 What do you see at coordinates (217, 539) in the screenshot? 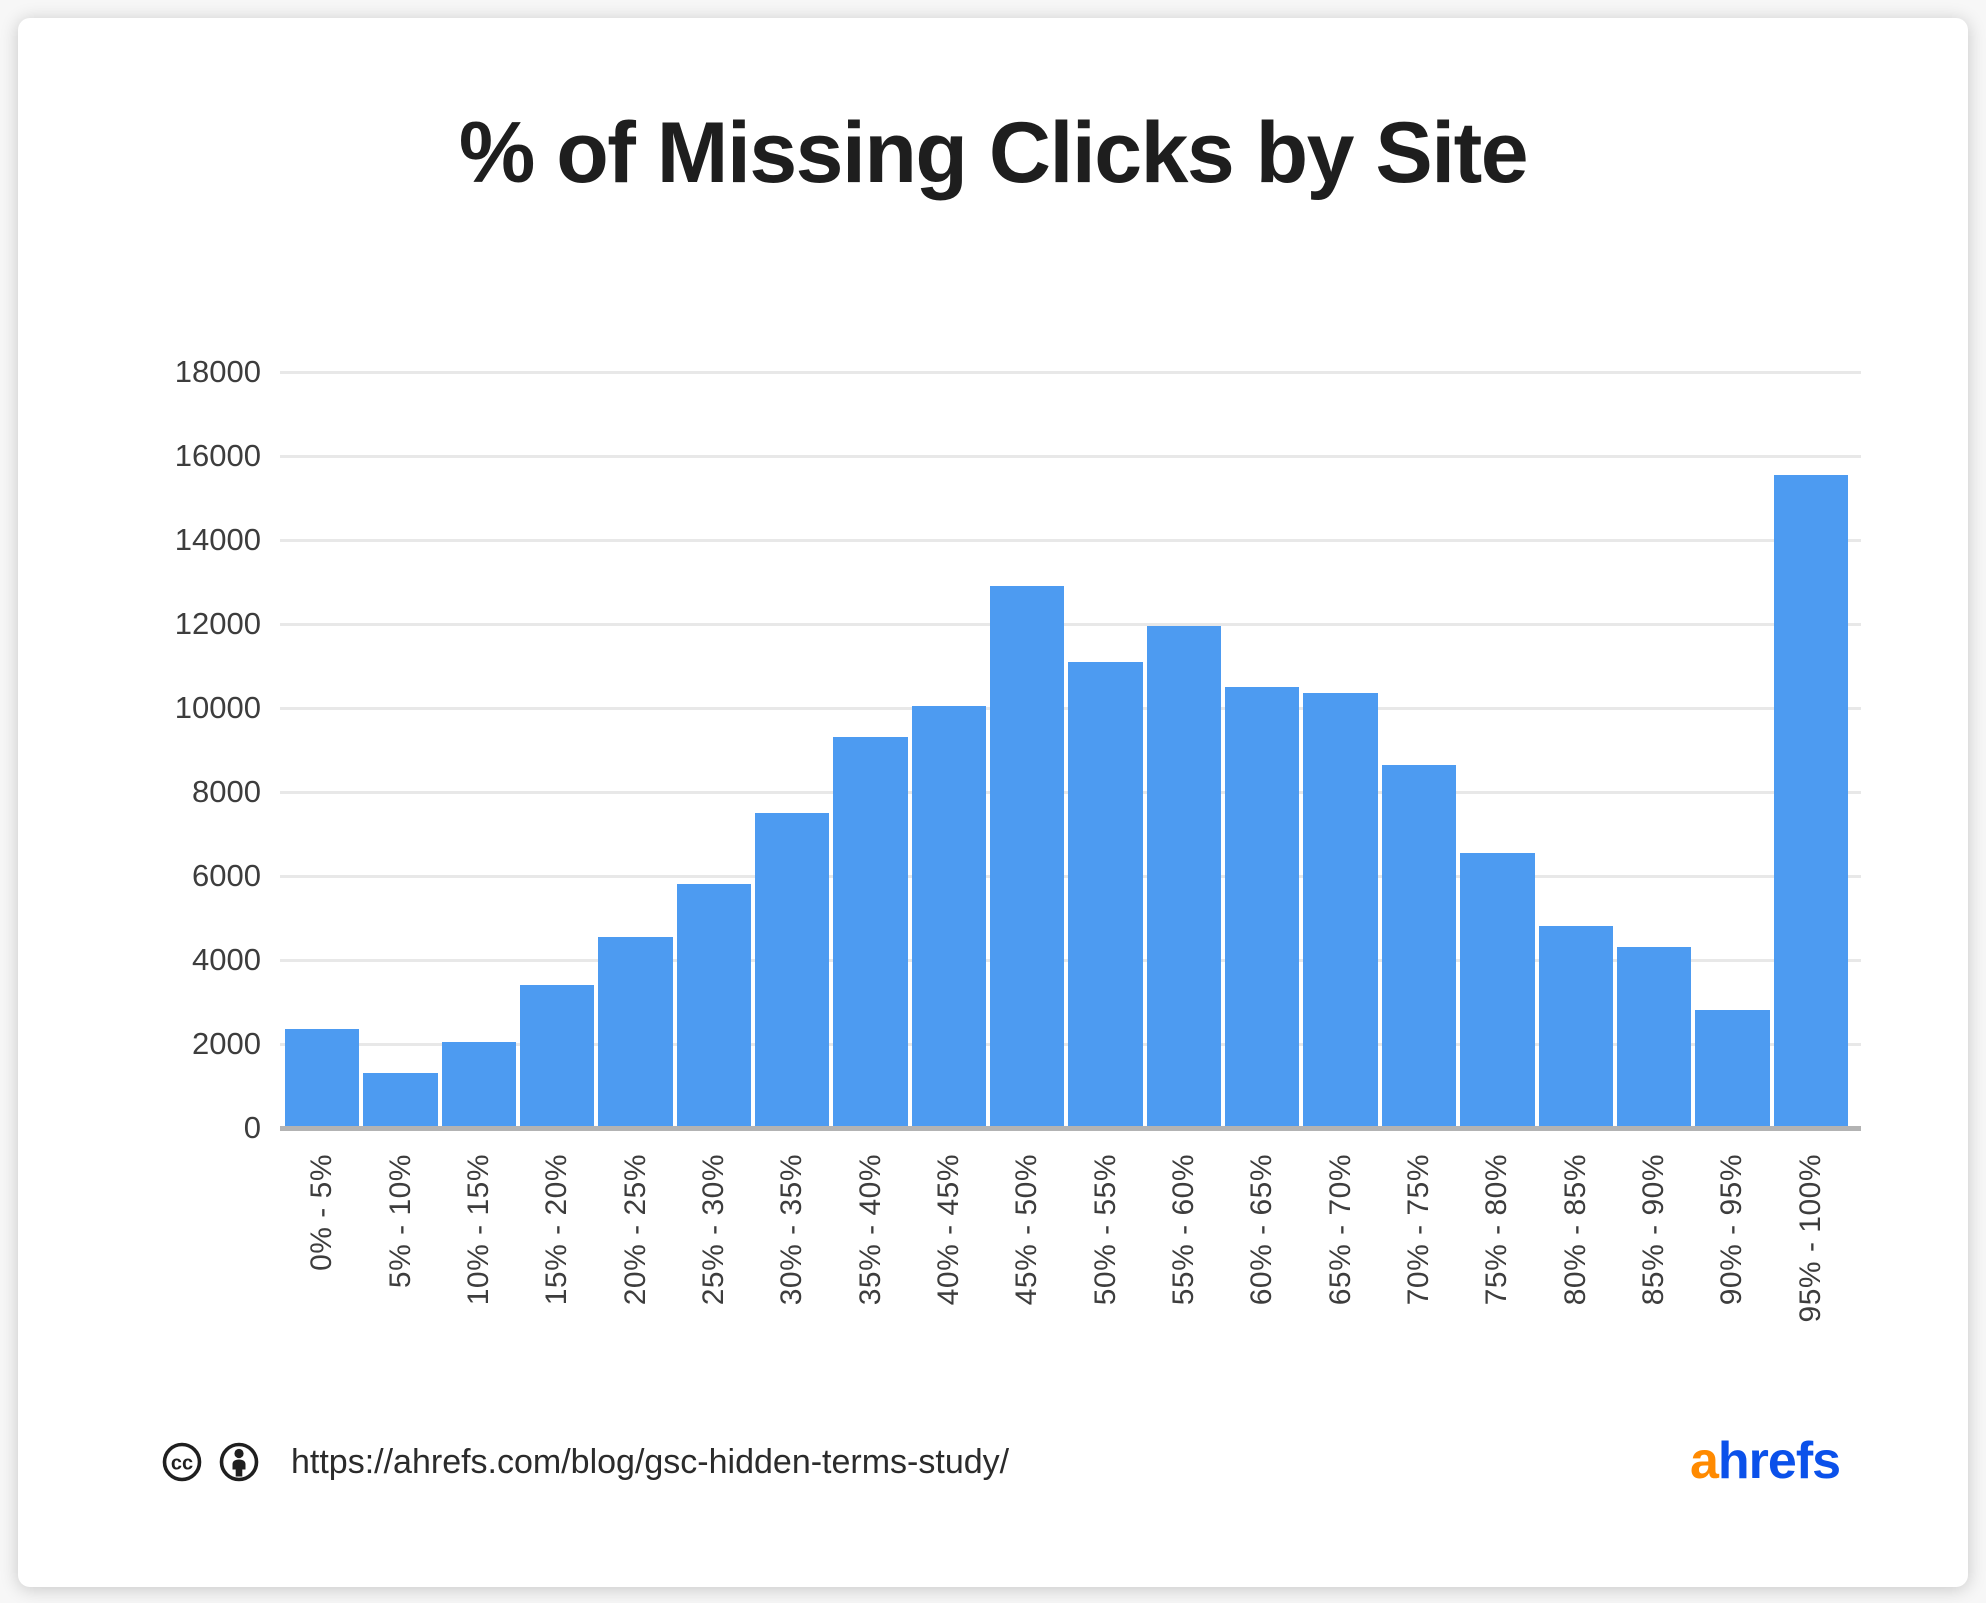
I see `y-tick-label: 14000` at bounding box center [217, 539].